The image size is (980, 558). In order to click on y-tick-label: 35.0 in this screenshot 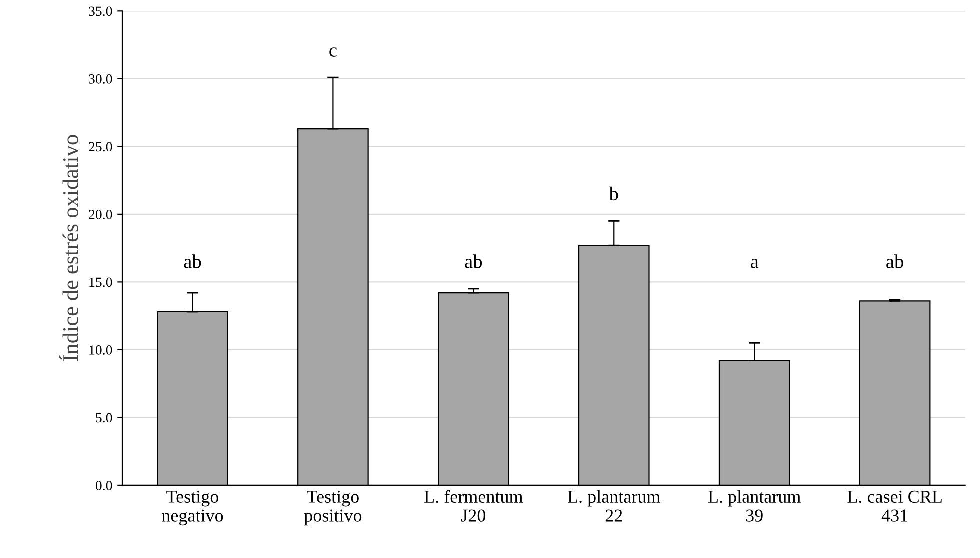, I will do `click(100, 11)`.